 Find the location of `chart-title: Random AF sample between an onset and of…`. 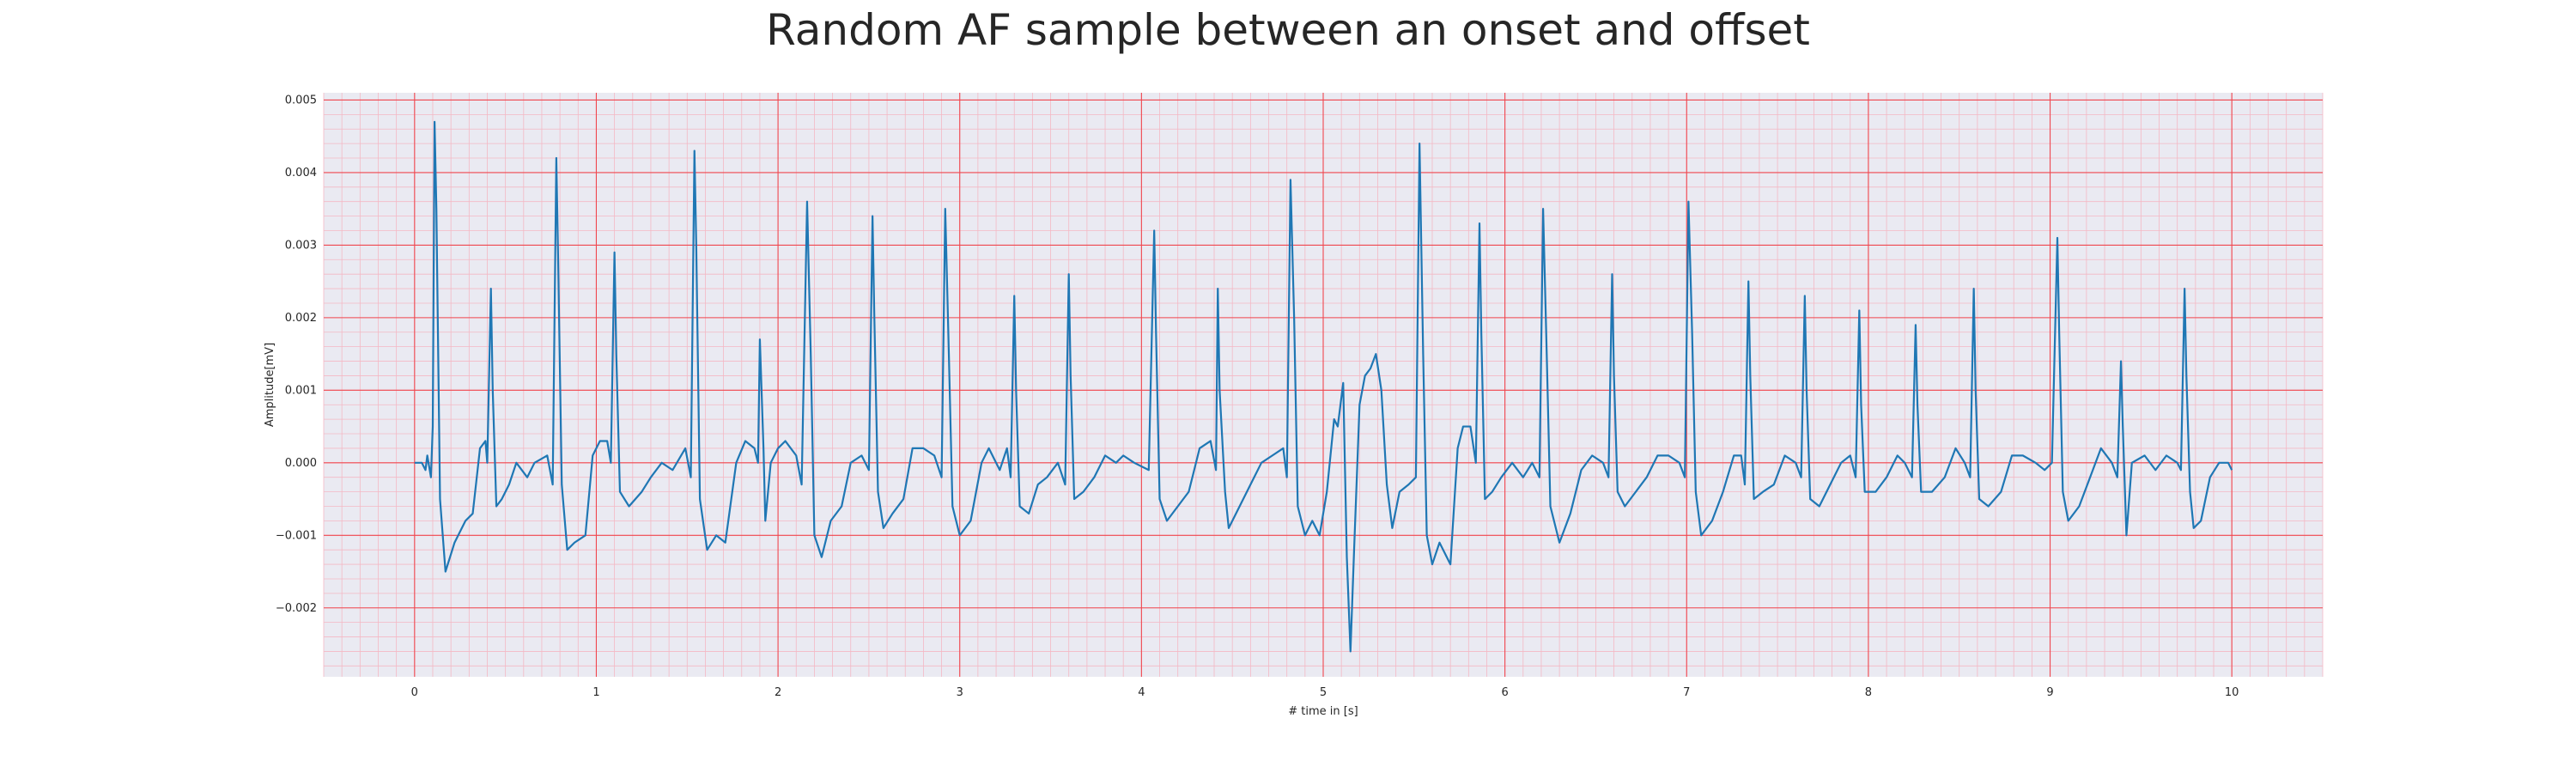

chart-title: Random AF sample between an onset and of… is located at coordinates (1288, 30).